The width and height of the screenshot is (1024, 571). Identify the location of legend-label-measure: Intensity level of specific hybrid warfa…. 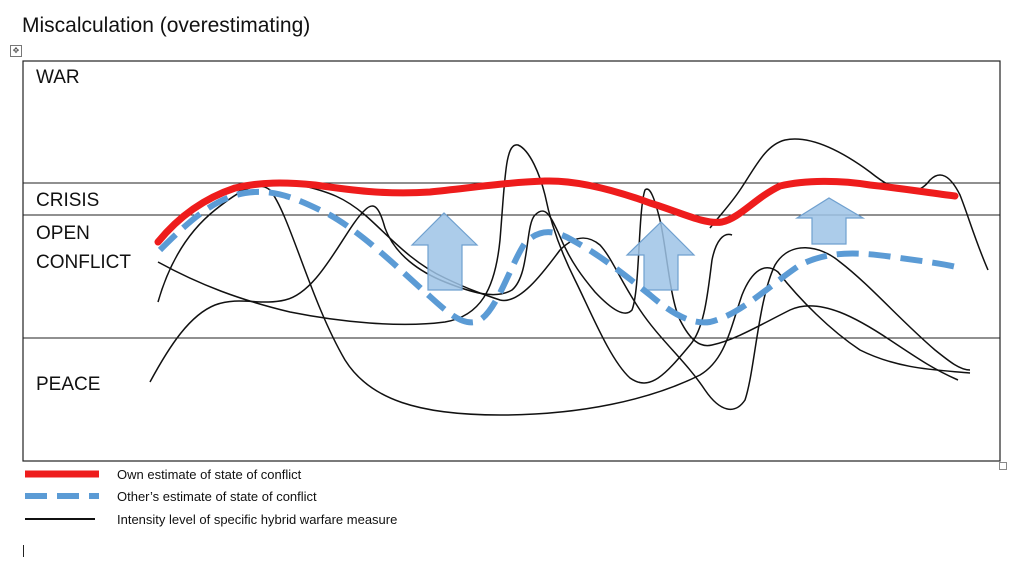
(257, 519).